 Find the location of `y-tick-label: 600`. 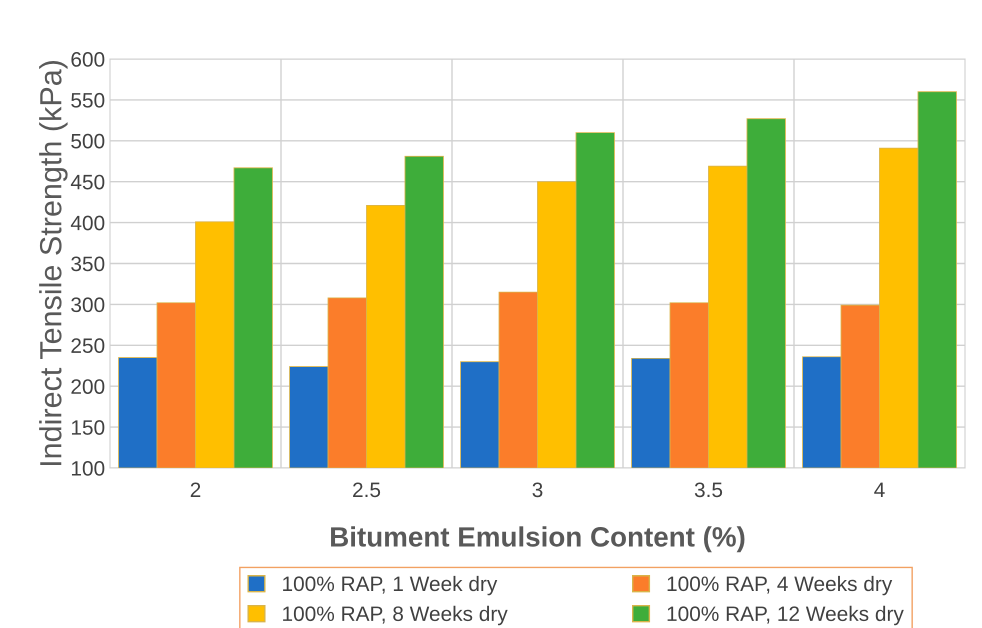

y-tick-label: 600 is located at coordinates (87, 59).